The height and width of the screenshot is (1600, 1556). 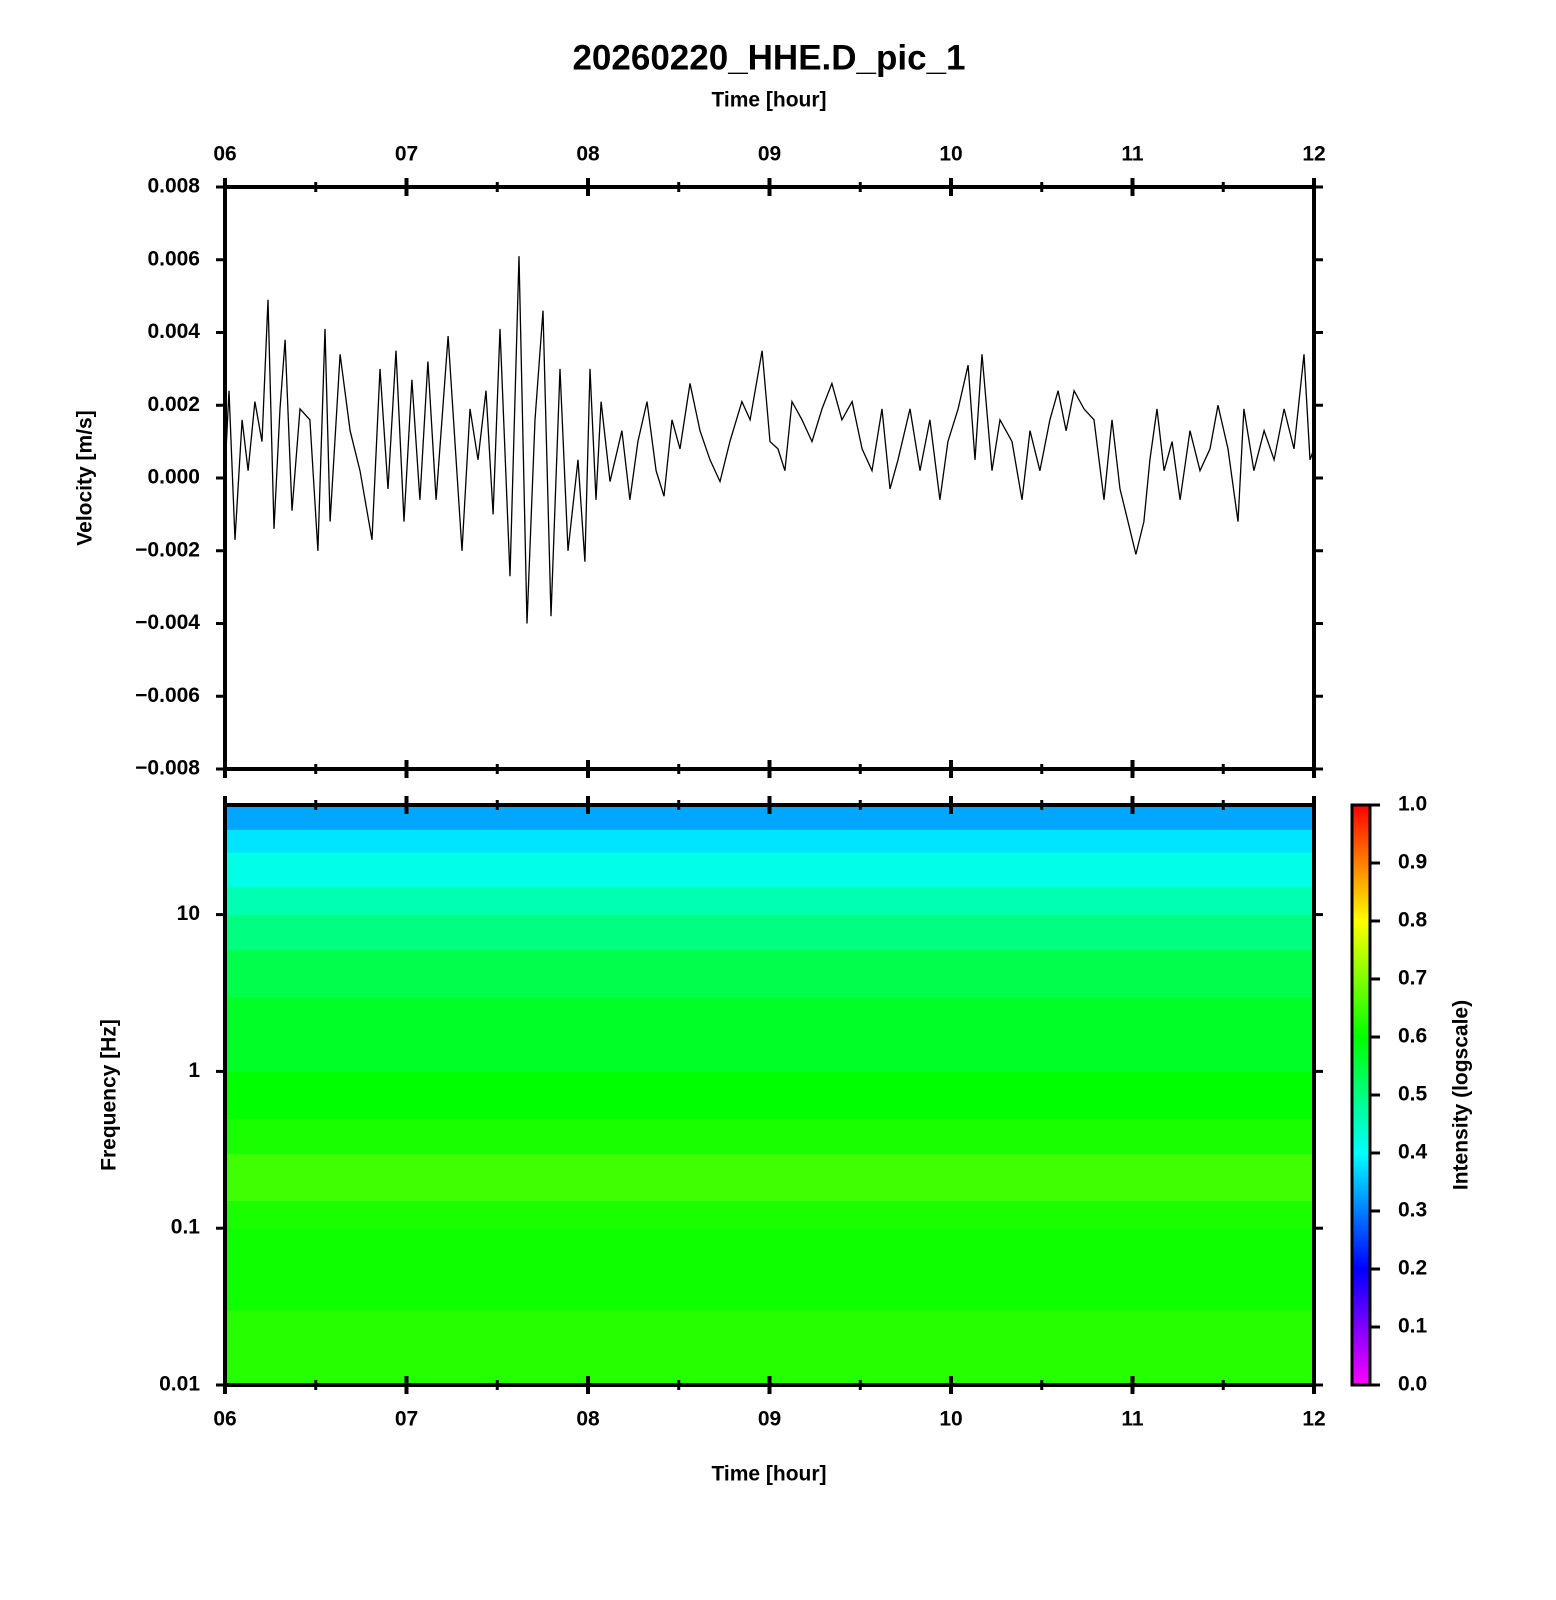 What do you see at coordinates (1412, 1384) in the screenshot?
I see `colorbar-tick-label: 0.0` at bounding box center [1412, 1384].